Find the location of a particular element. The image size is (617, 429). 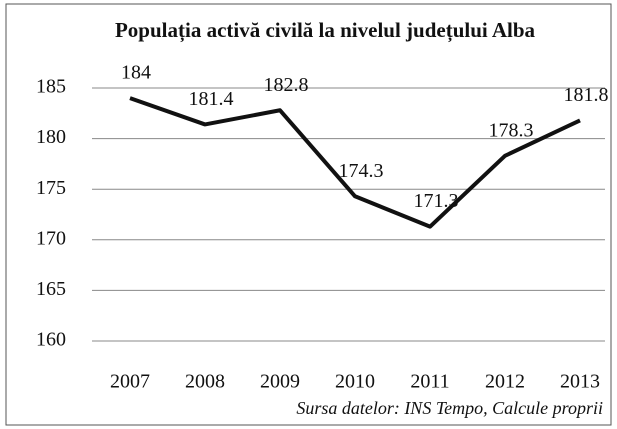

y-tick-label: 160 is located at coordinates (51, 340).